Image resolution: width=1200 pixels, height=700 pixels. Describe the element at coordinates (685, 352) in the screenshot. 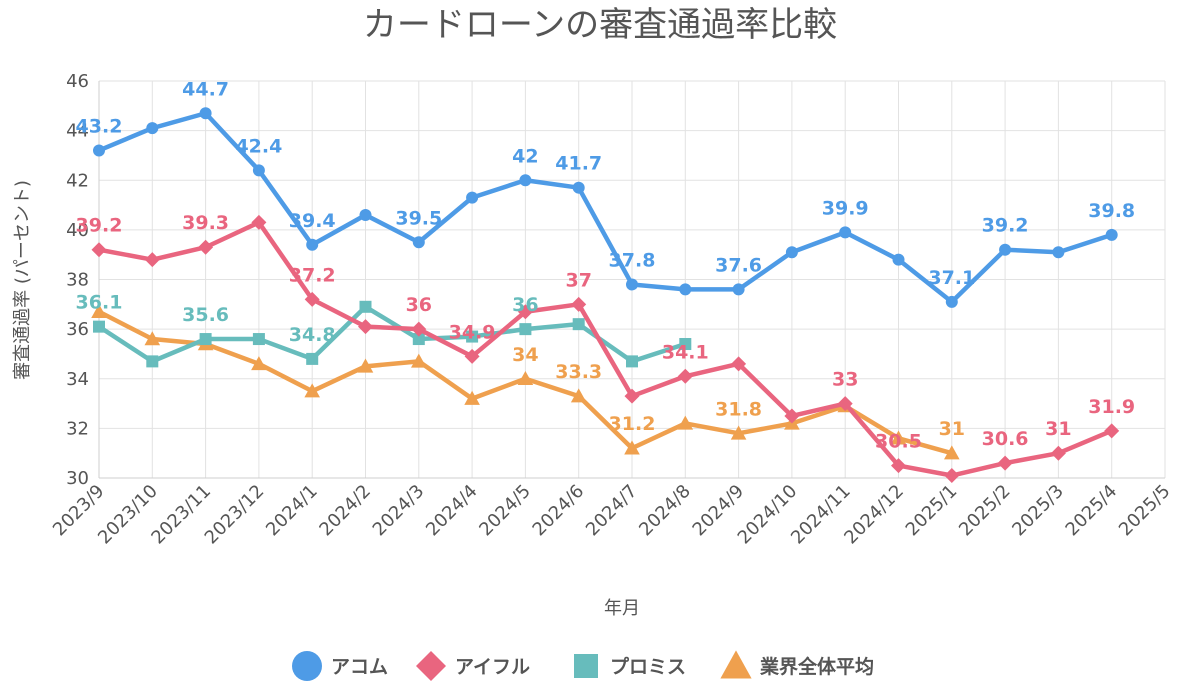

I see `data-label: 34.1` at that location.